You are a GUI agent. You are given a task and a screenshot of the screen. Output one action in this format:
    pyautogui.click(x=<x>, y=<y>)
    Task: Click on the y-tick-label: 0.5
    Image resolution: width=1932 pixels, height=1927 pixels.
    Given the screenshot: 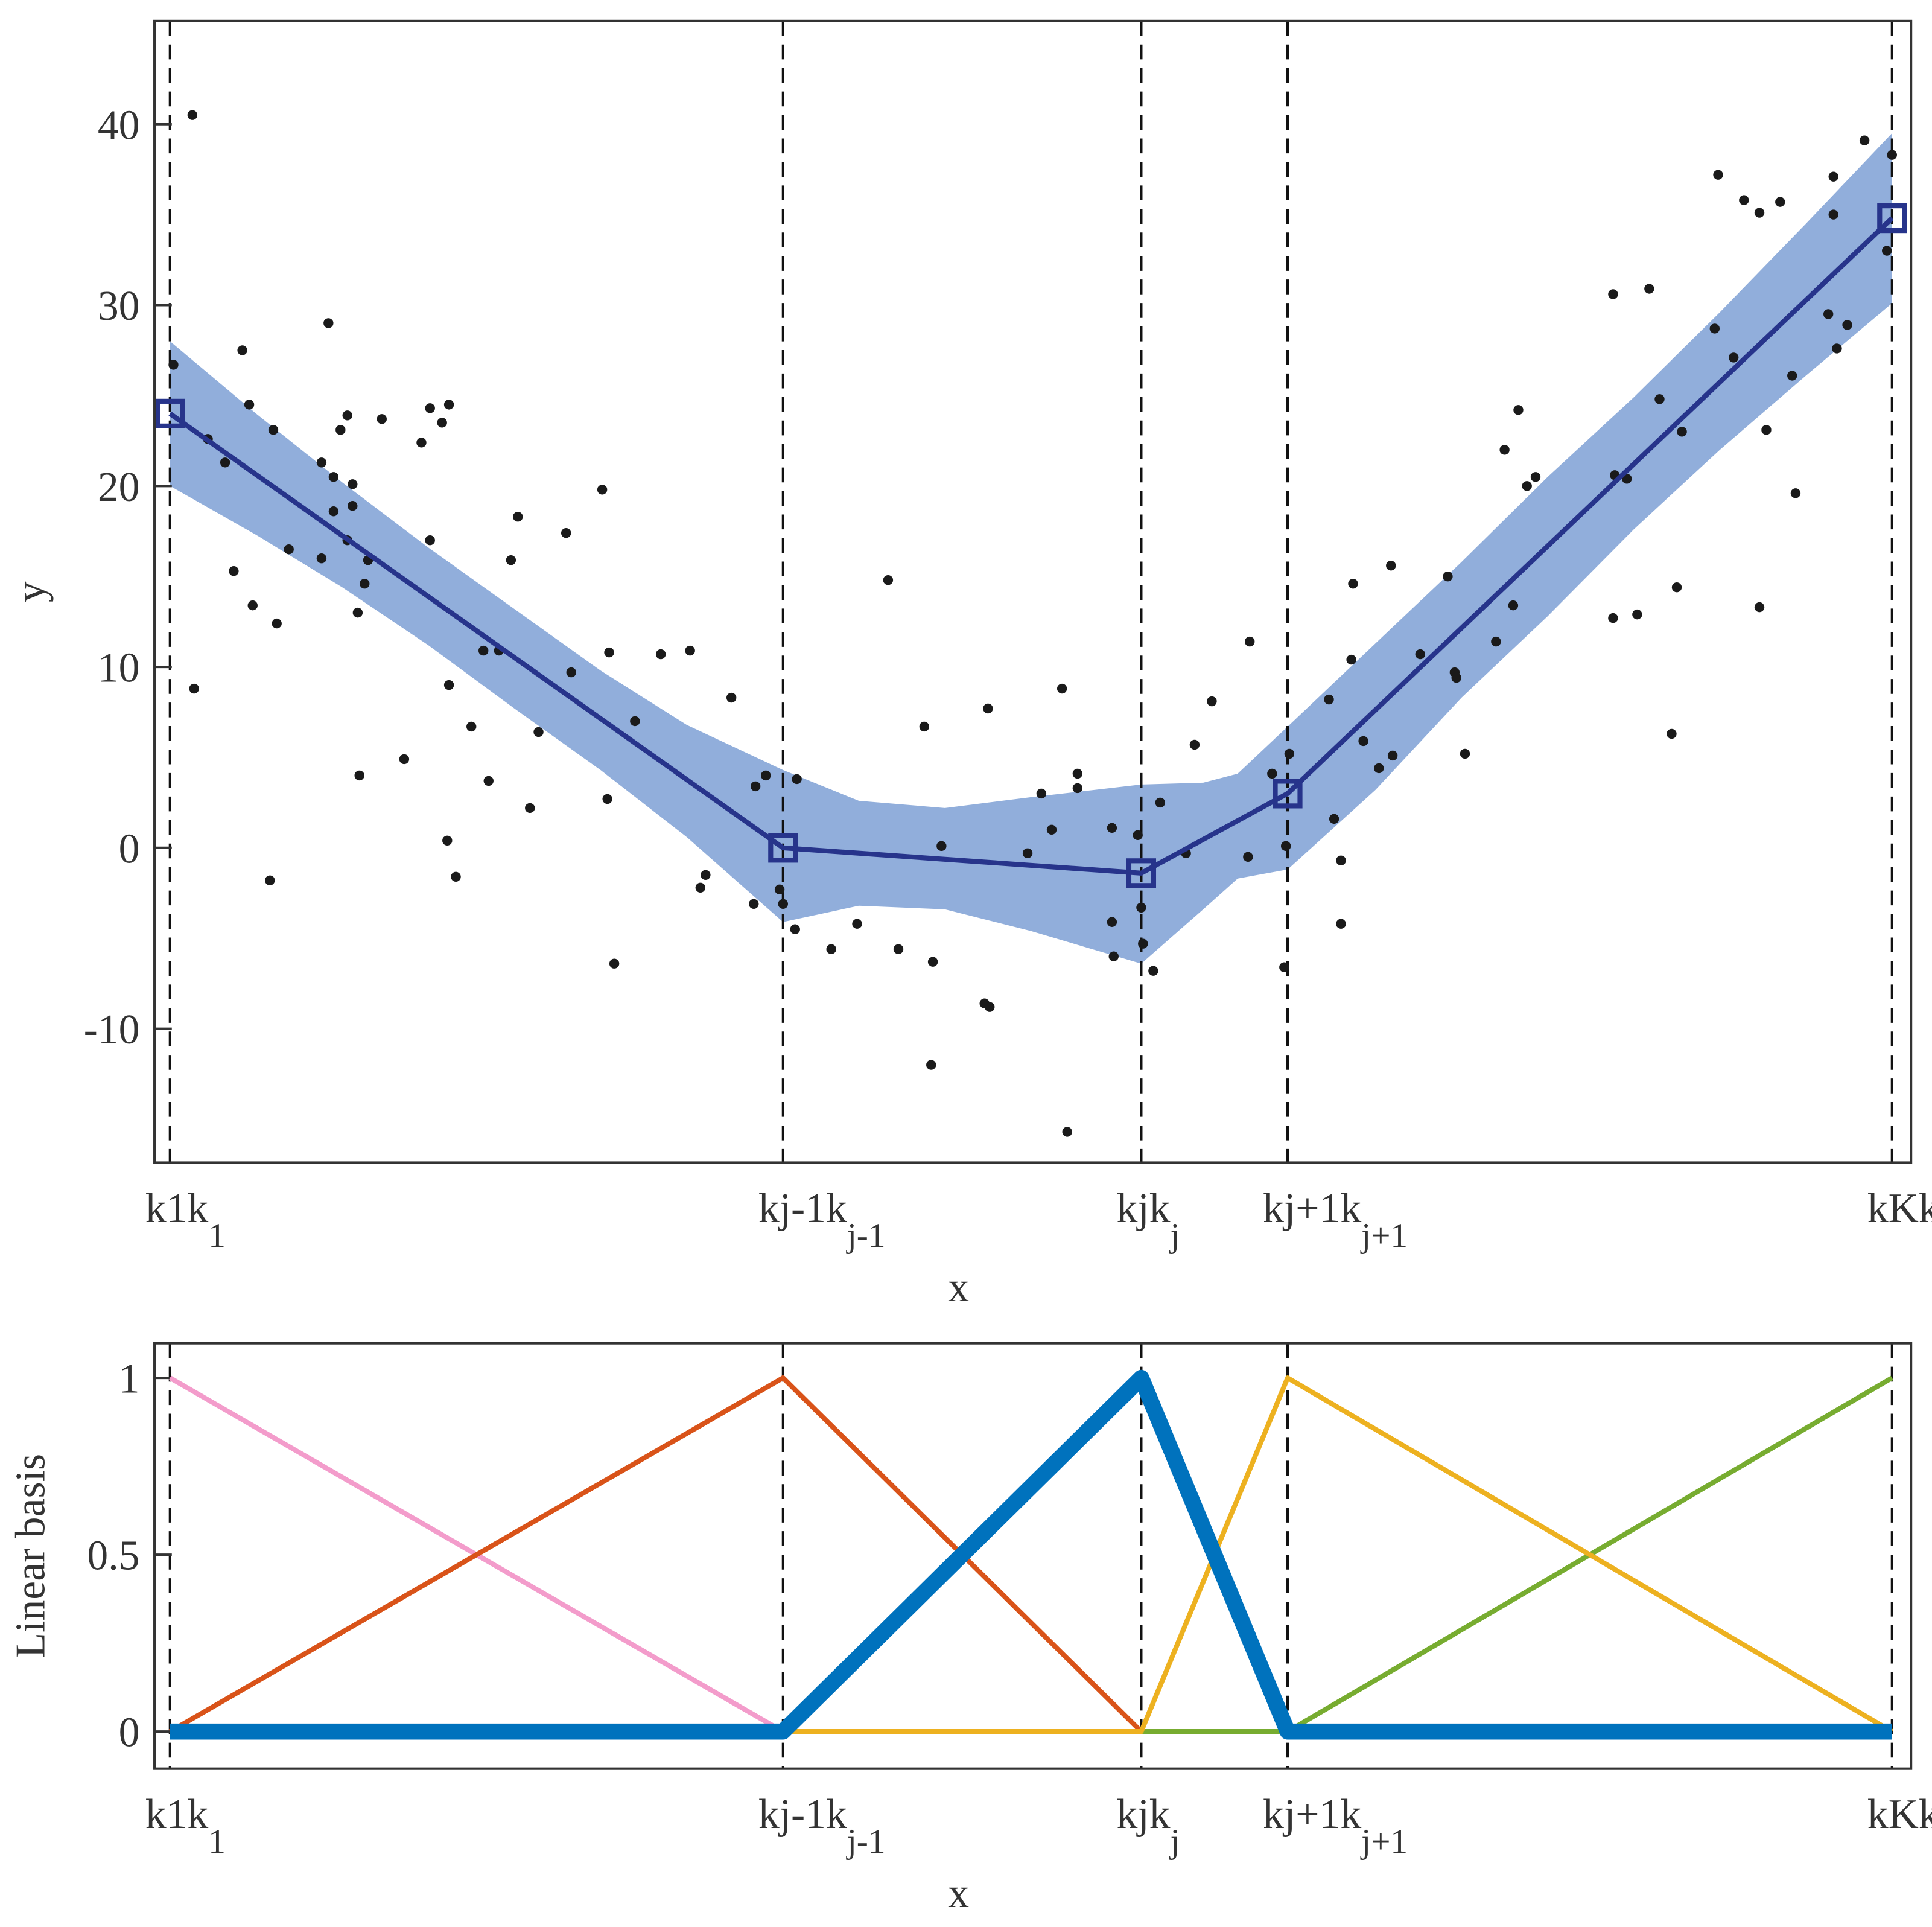 What is the action you would take?
    pyautogui.click(x=113, y=1556)
    